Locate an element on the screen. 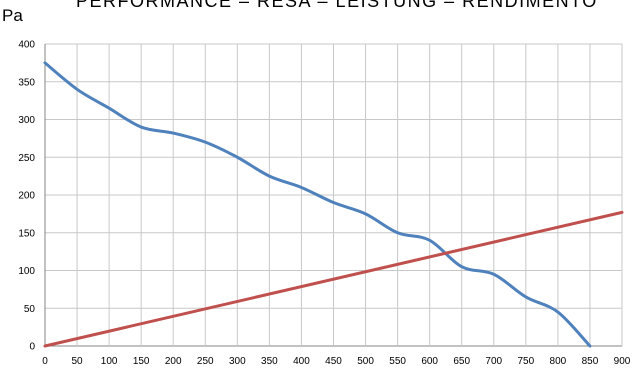  x-tick-label: 450 is located at coordinates (333, 361).